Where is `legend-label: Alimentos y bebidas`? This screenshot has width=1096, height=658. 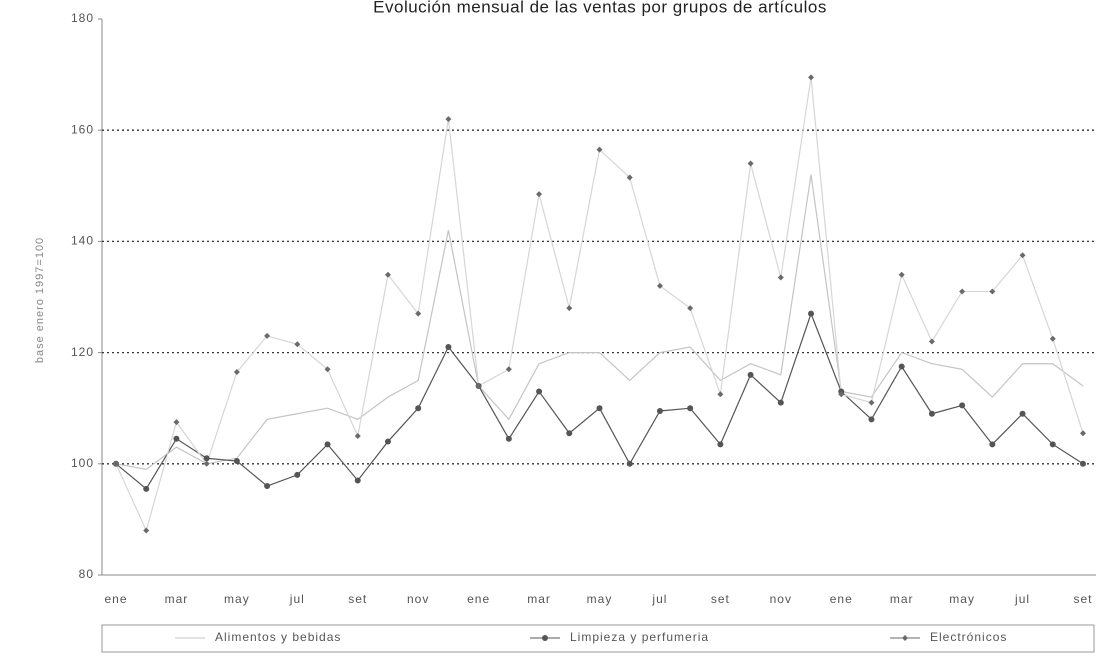 legend-label: Alimentos y bebidas is located at coordinates (278, 637).